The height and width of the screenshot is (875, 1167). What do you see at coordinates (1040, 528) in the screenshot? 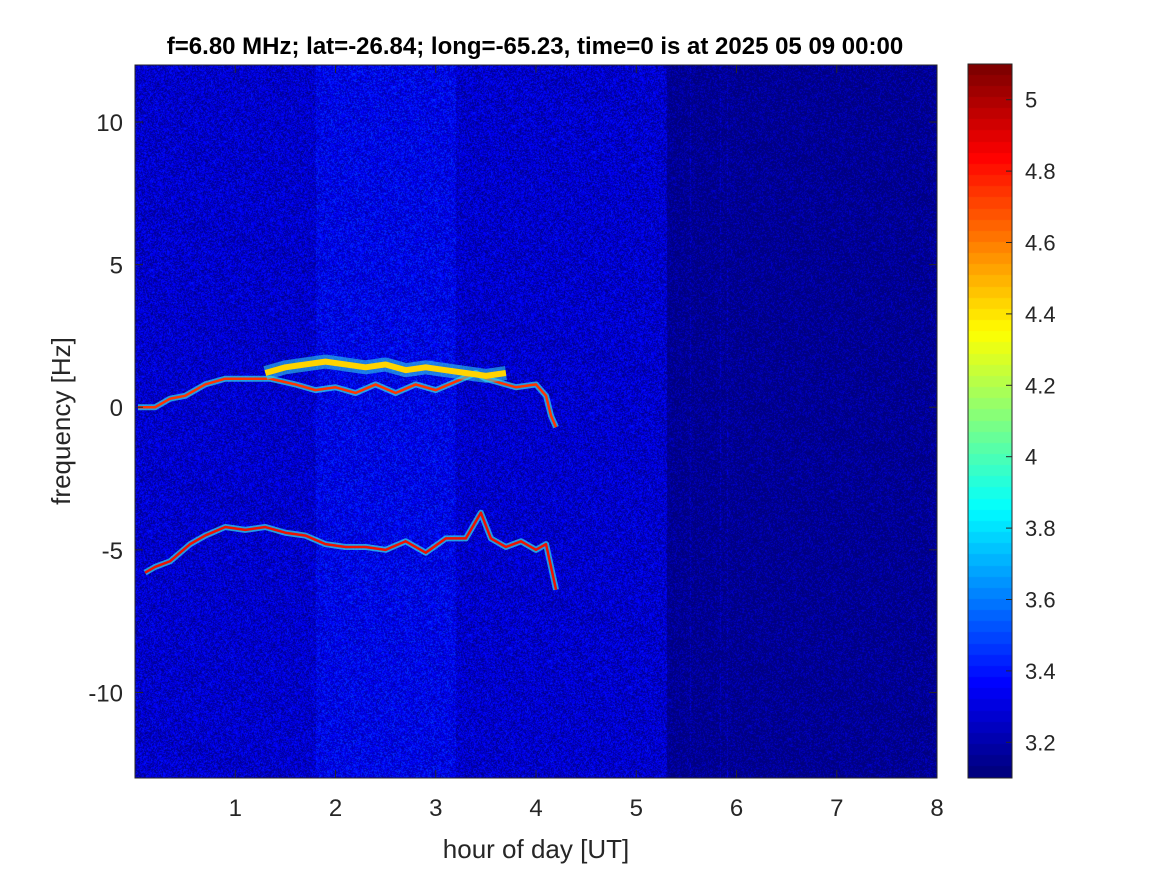
I see `colorbar-tick-label: 3.8` at bounding box center [1040, 528].